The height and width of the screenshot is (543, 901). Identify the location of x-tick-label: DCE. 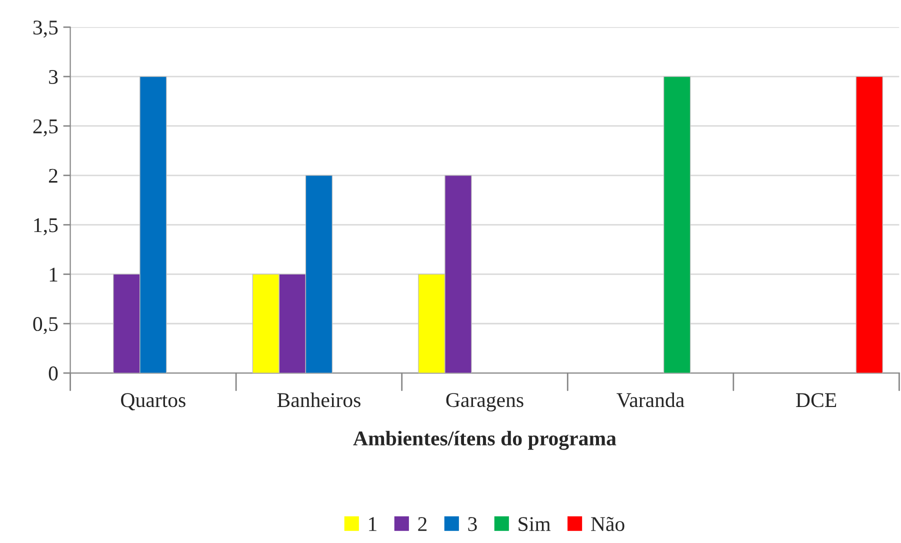
(816, 400).